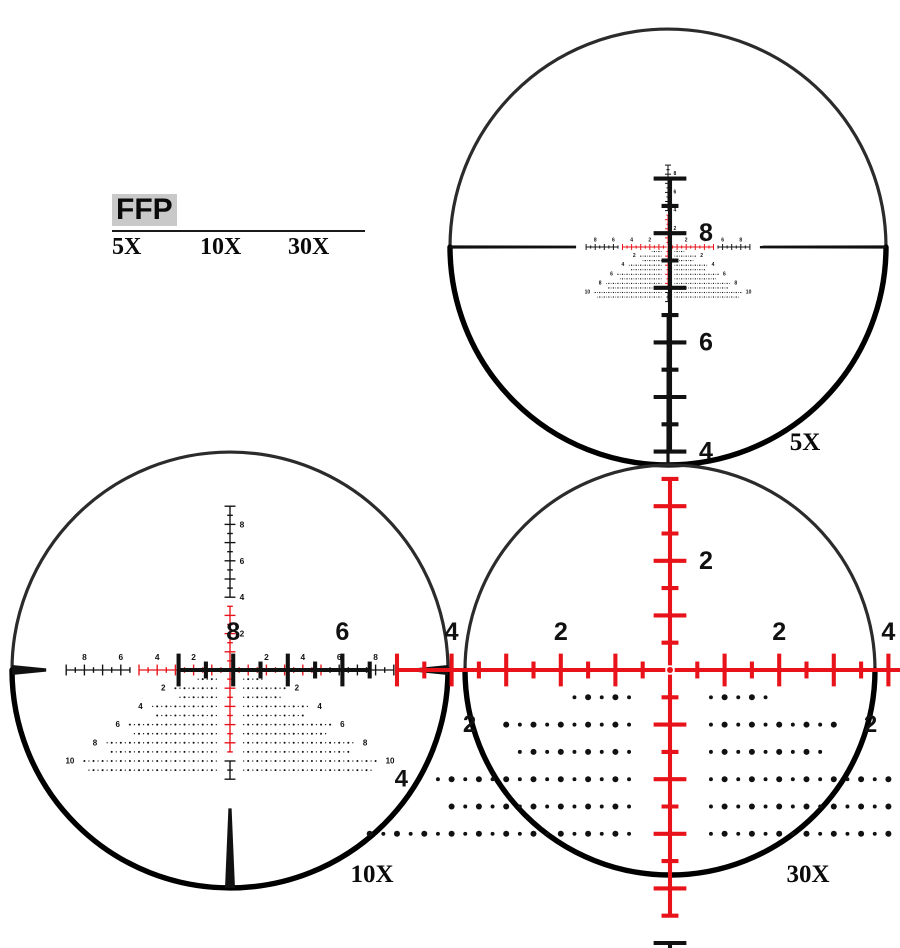 This screenshot has height=948, width=900. What do you see at coordinates (670, 944) in the screenshot?
I see `reticle-v-black-down` at bounding box center [670, 944].